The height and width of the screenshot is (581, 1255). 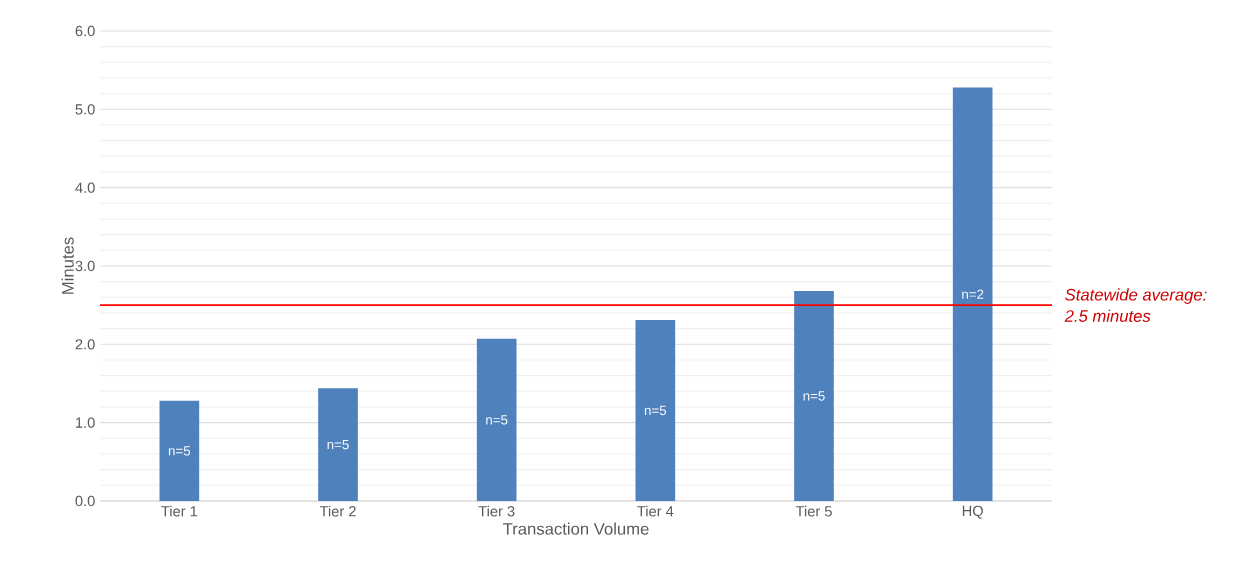 What do you see at coordinates (337, 511) in the screenshot?
I see `x-tick-label: Tier 2` at bounding box center [337, 511].